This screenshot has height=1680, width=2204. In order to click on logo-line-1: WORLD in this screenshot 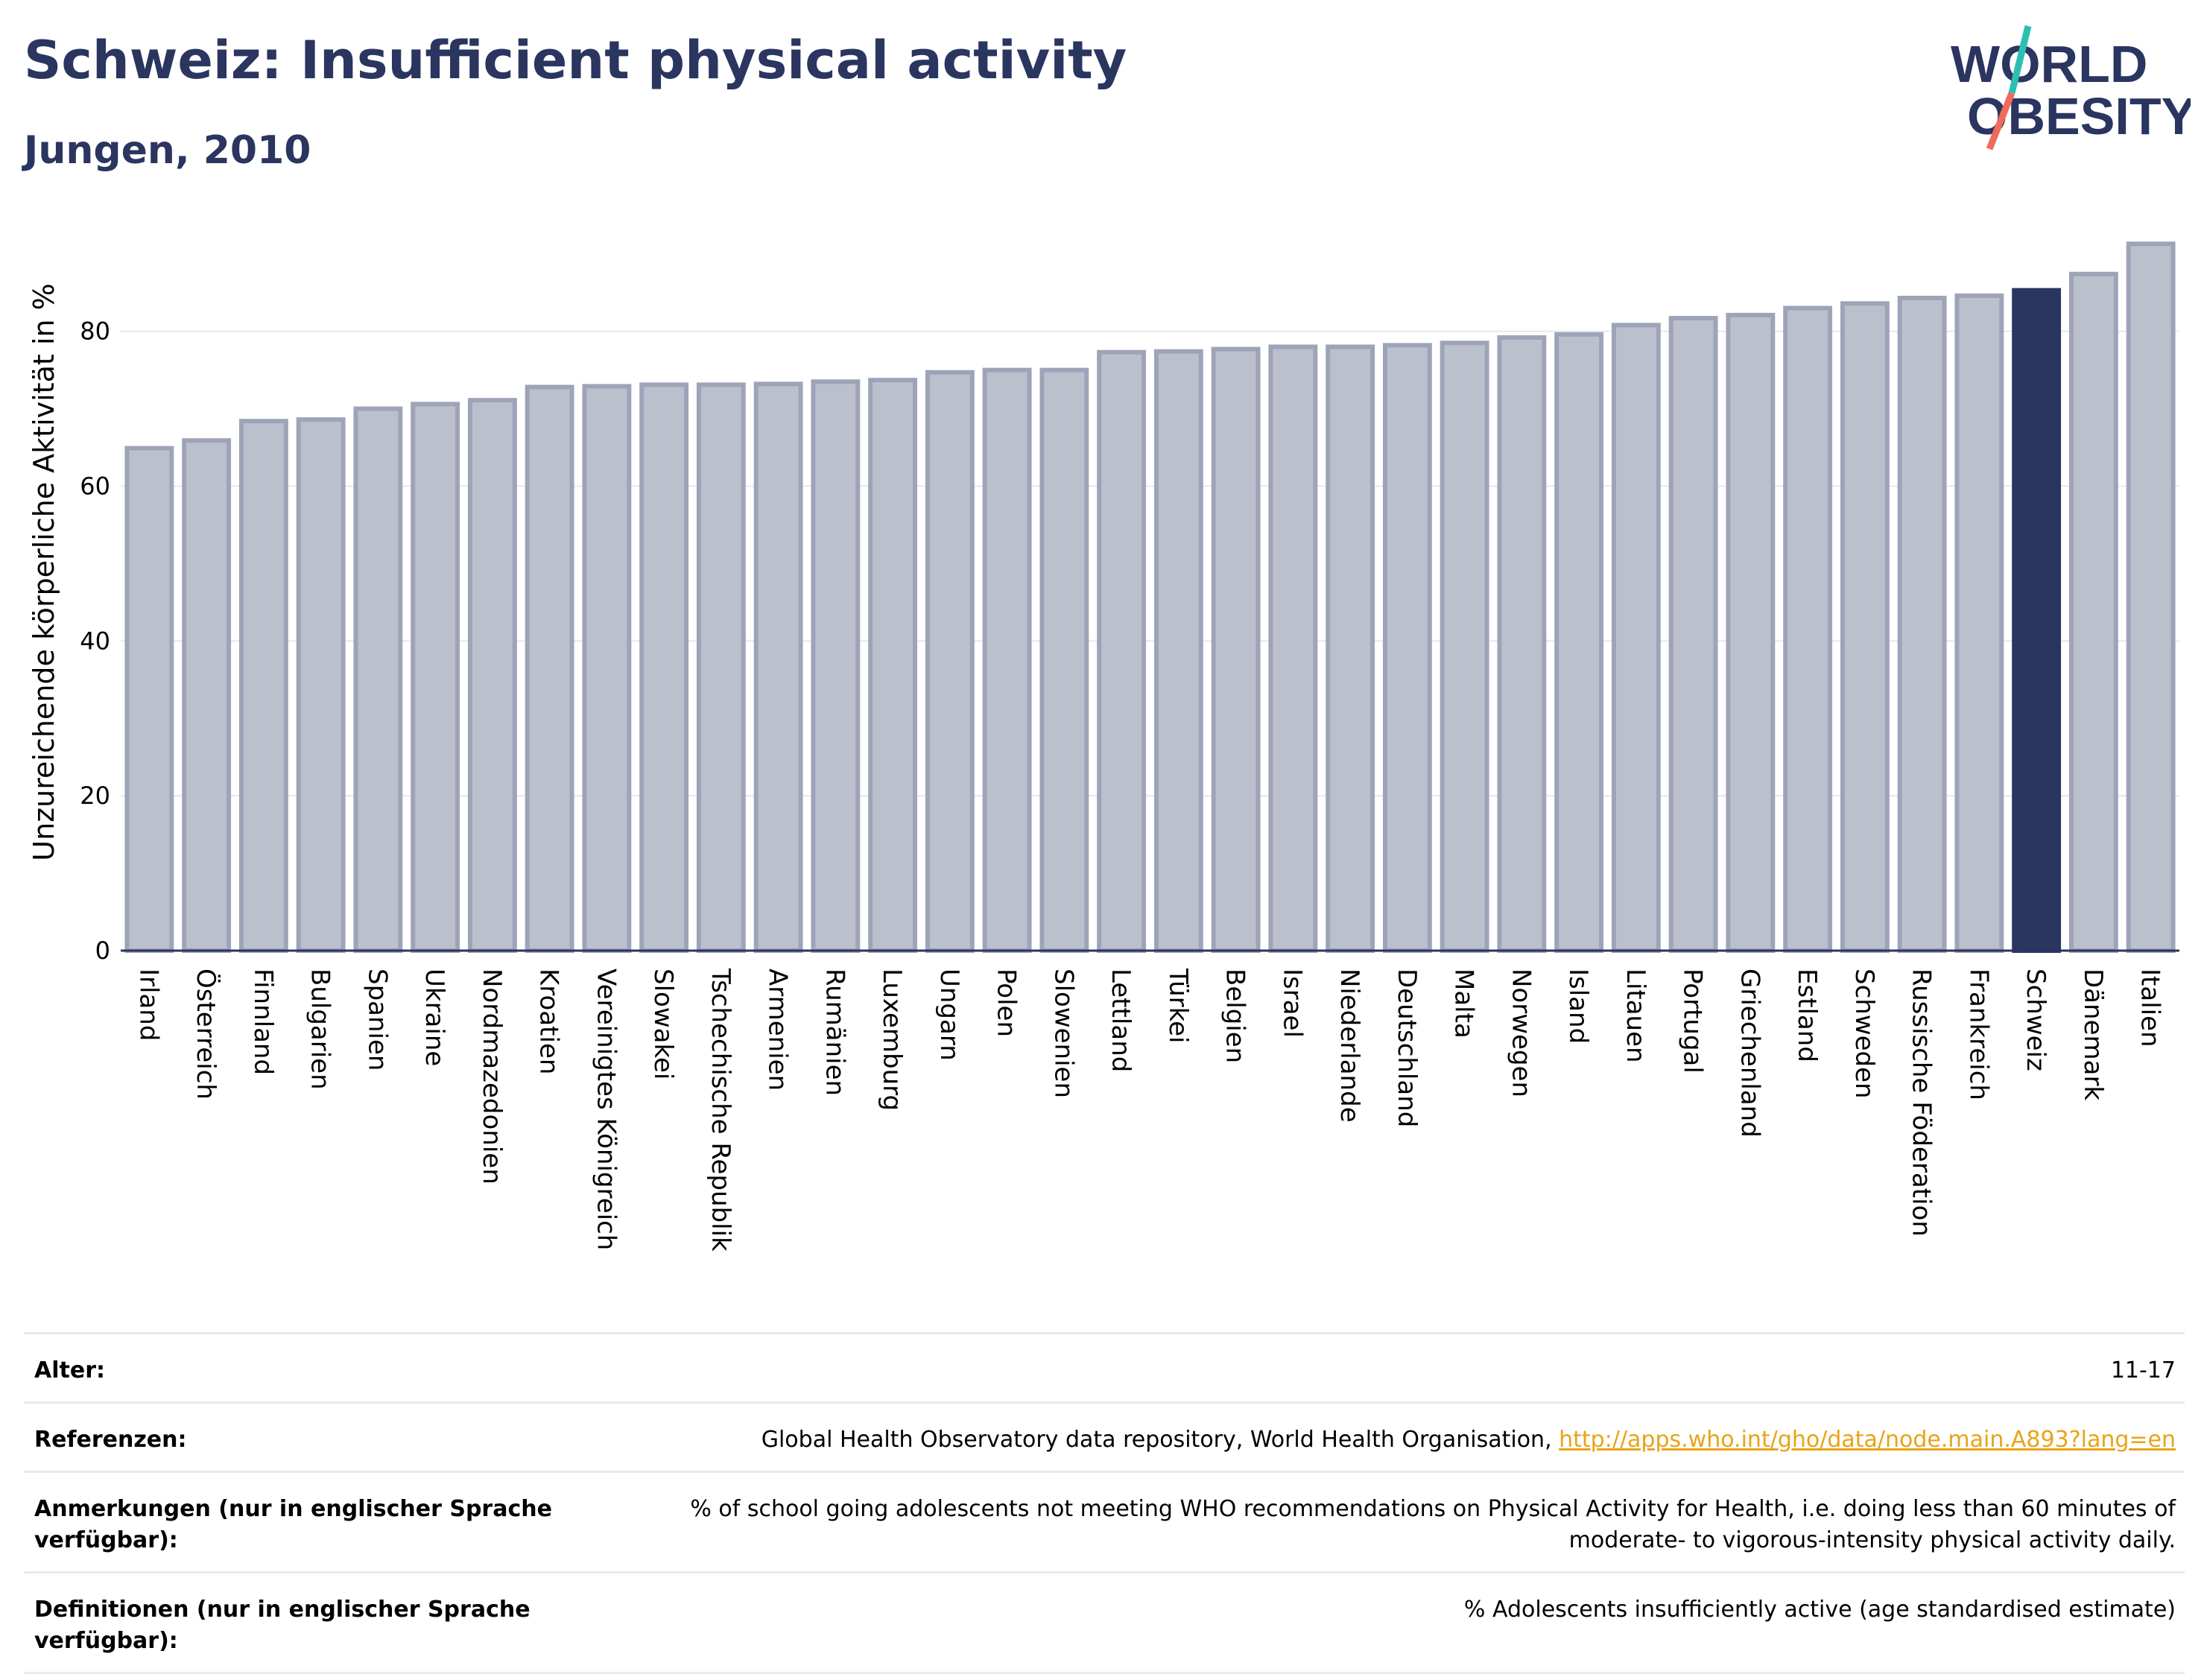, I will do `click(2049, 64)`.